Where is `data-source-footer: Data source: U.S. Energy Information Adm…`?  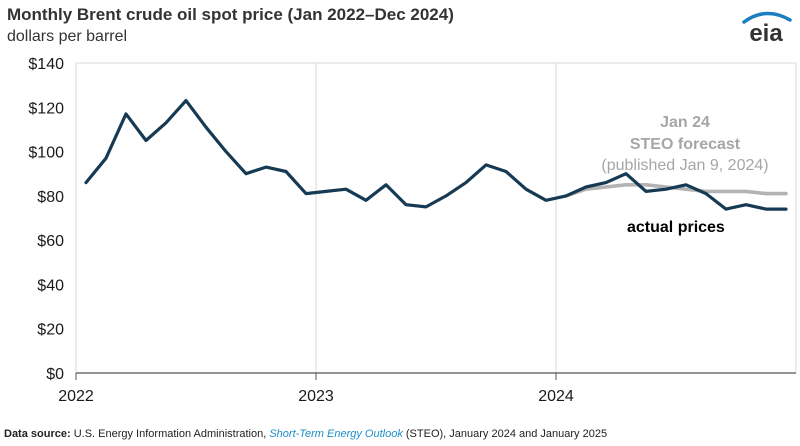 data-source-footer: Data source: U.S. Energy Information Adm… is located at coordinates (305, 434).